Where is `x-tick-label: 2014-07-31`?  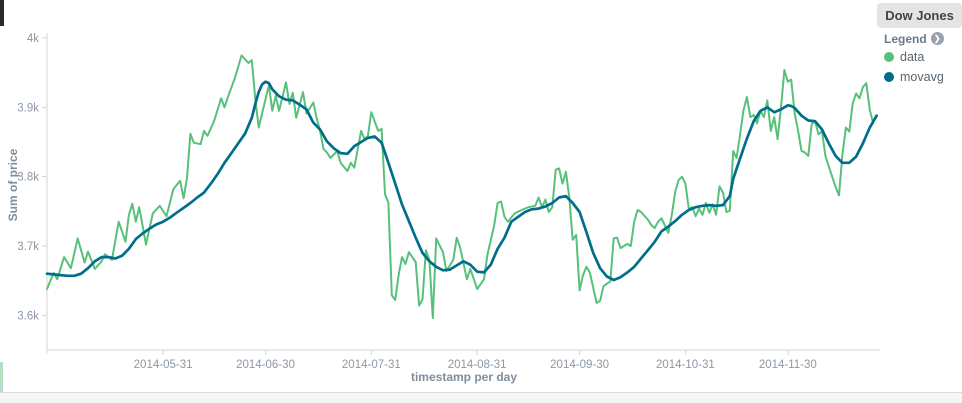 x-tick-label: 2014-07-31 is located at coordinates (371, 365).